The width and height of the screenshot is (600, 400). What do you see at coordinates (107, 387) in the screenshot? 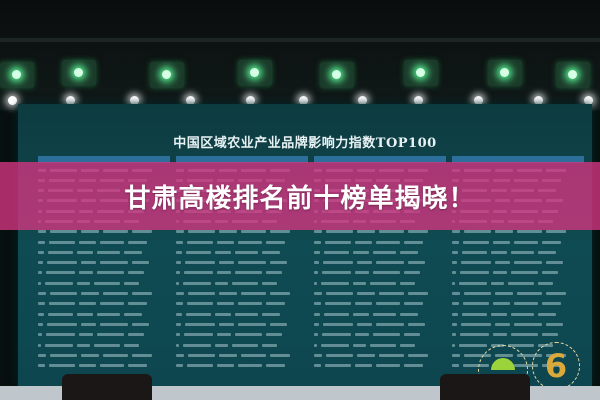
I see `stage-monitor-left` at bounding box center [107, 387].